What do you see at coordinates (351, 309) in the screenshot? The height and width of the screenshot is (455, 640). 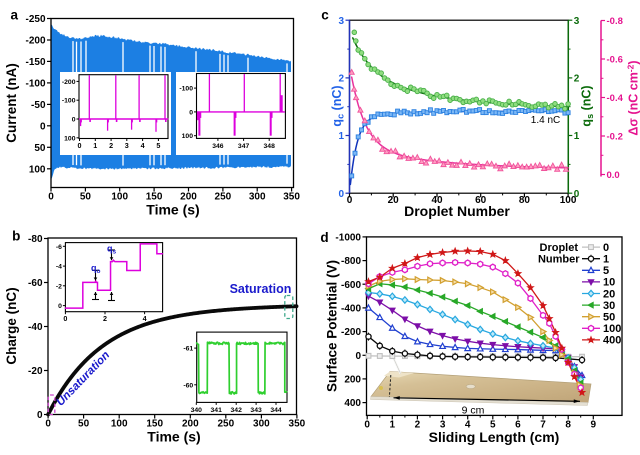 I see `svg-text: -400` at bounding box center [351, 309].